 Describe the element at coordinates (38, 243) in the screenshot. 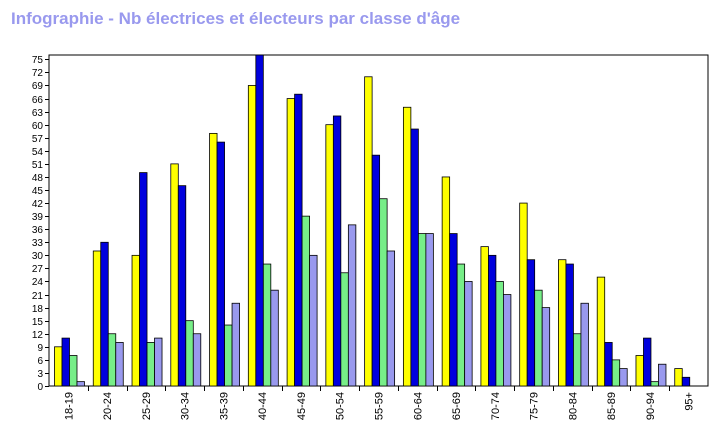

I see `y-tick-label: 33` at that location.